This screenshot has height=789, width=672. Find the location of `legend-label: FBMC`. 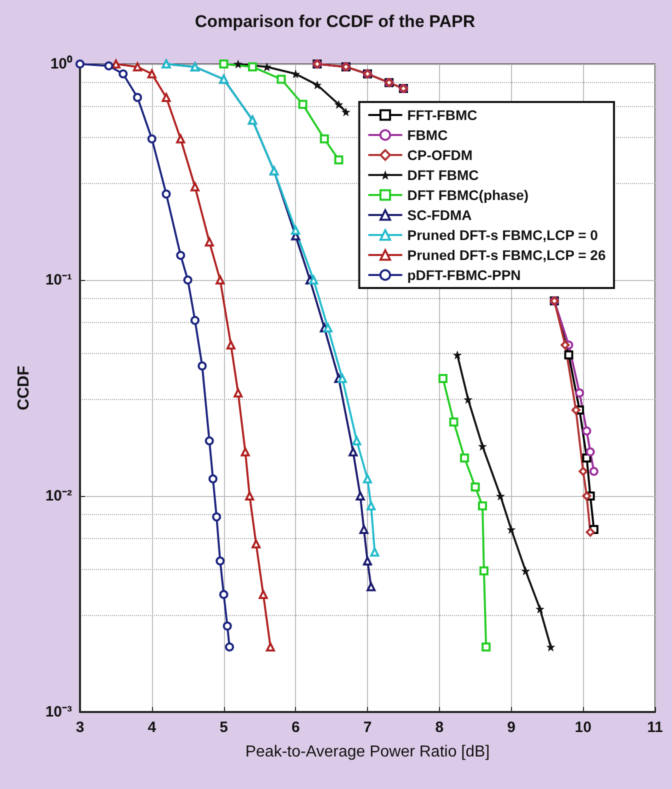

legend-label: FBMC is located at coordinates (427, 135).